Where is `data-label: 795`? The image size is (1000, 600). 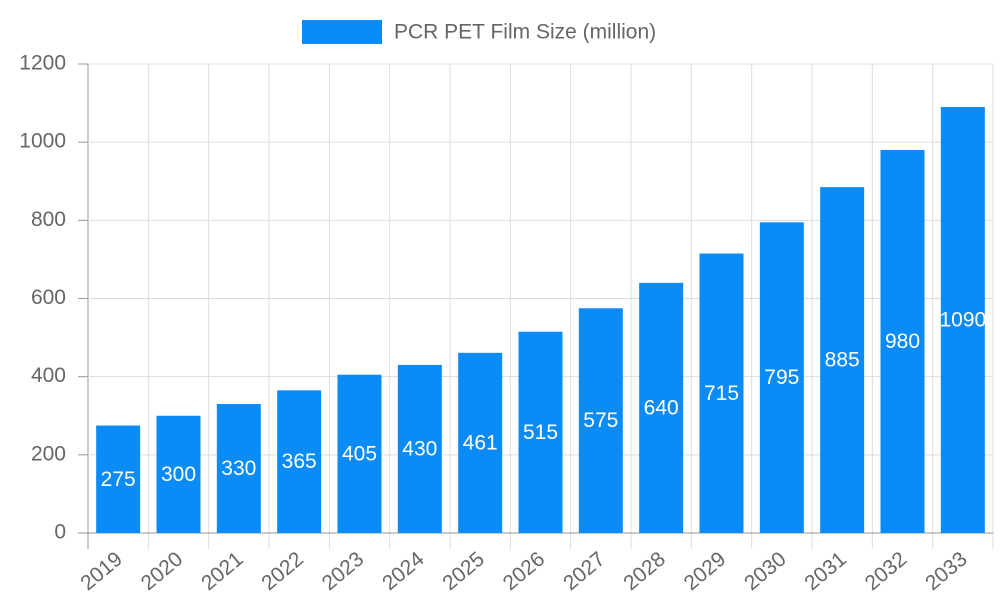 data-label: 795 is located at coordinates (781, 377).